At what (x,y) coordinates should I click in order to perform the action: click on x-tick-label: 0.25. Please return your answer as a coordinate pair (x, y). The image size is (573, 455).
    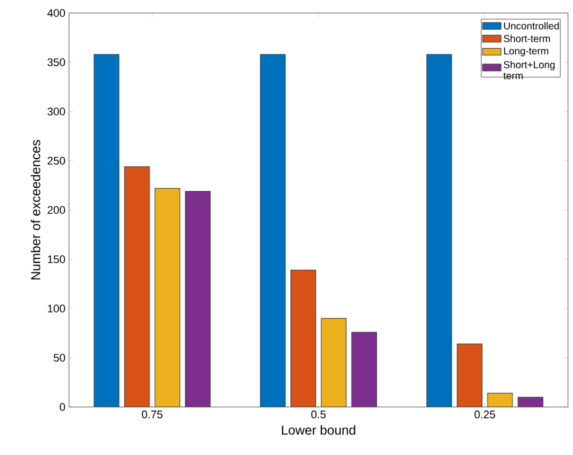
    Looking at the image, I should click on (485, 414).